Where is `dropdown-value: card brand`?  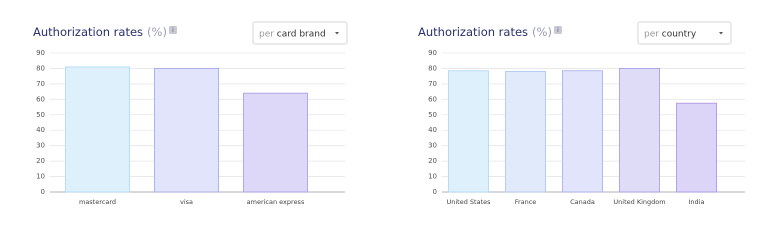
dropdown-value: card brand is located at coordinates (301, 34).